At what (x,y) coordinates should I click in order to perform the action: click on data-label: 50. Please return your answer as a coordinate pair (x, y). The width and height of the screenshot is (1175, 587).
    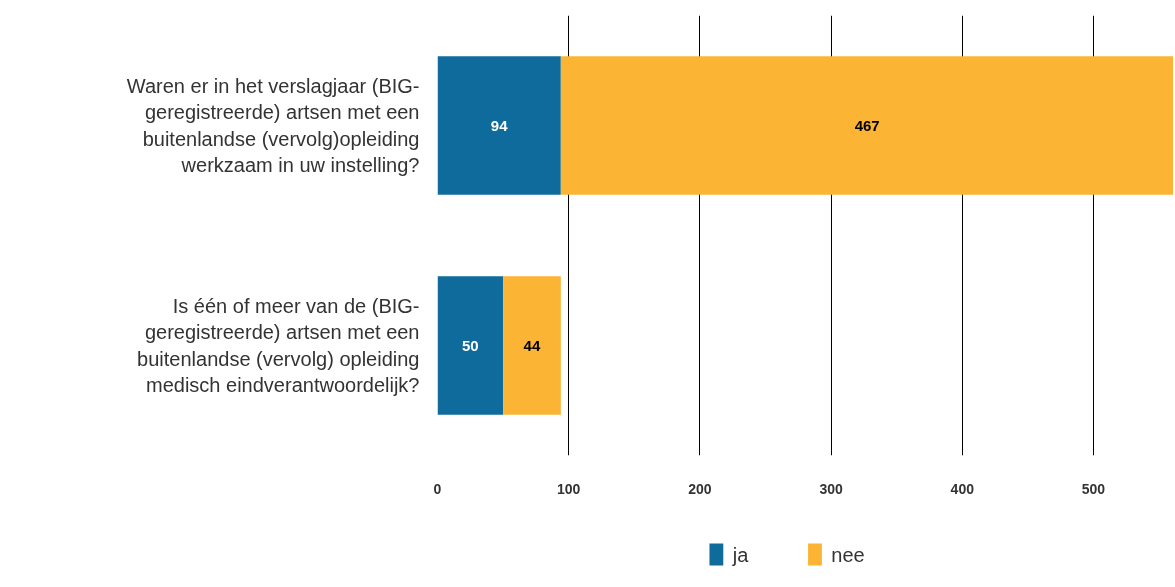
    Looking at the image, I should click on (470, 345).